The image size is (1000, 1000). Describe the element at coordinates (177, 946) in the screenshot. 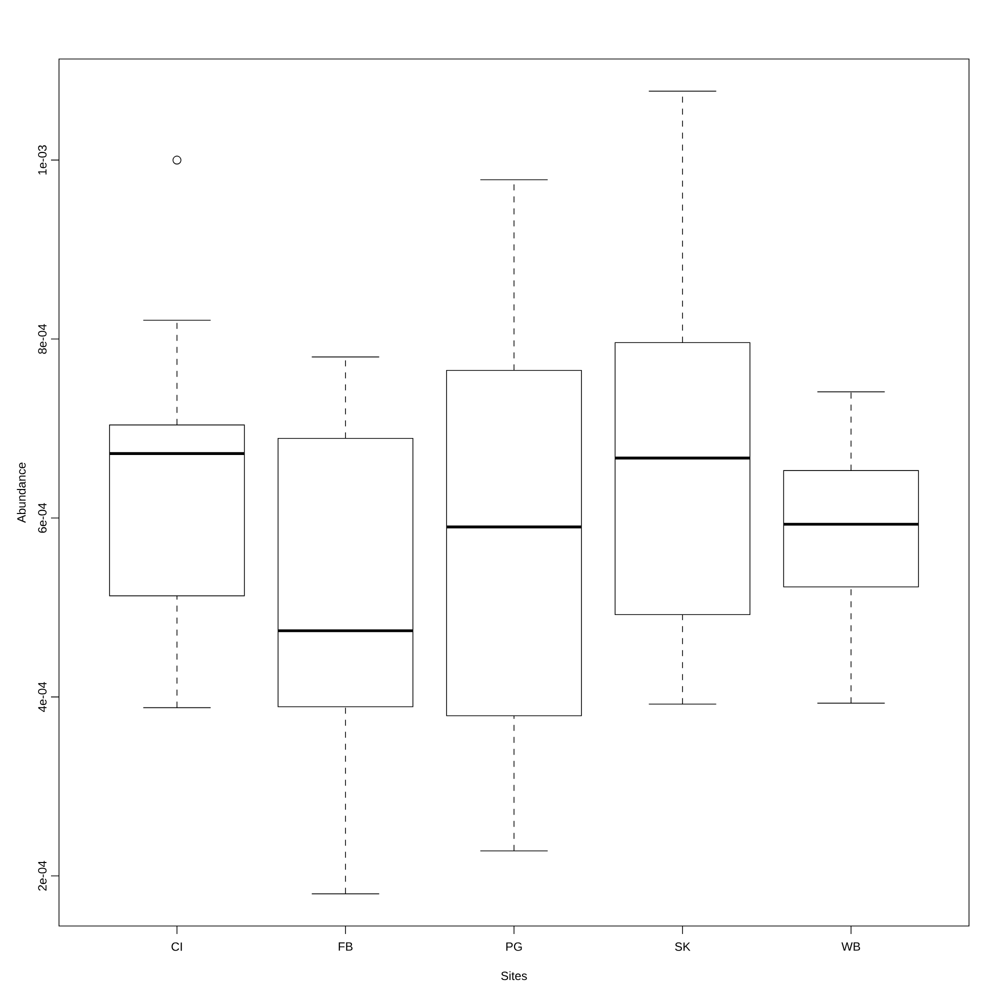

I see `x-tick-label: CI` at that location.